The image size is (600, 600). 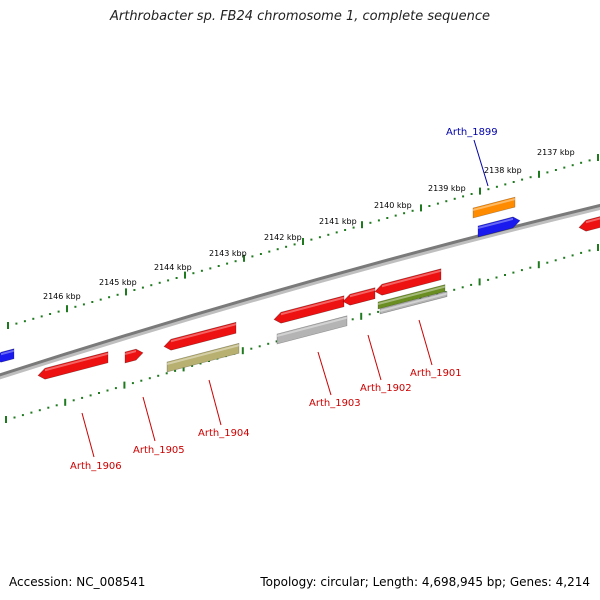 I want to click on gene-label-arth-1905: Arth_1905, so click(x=159, y=450).